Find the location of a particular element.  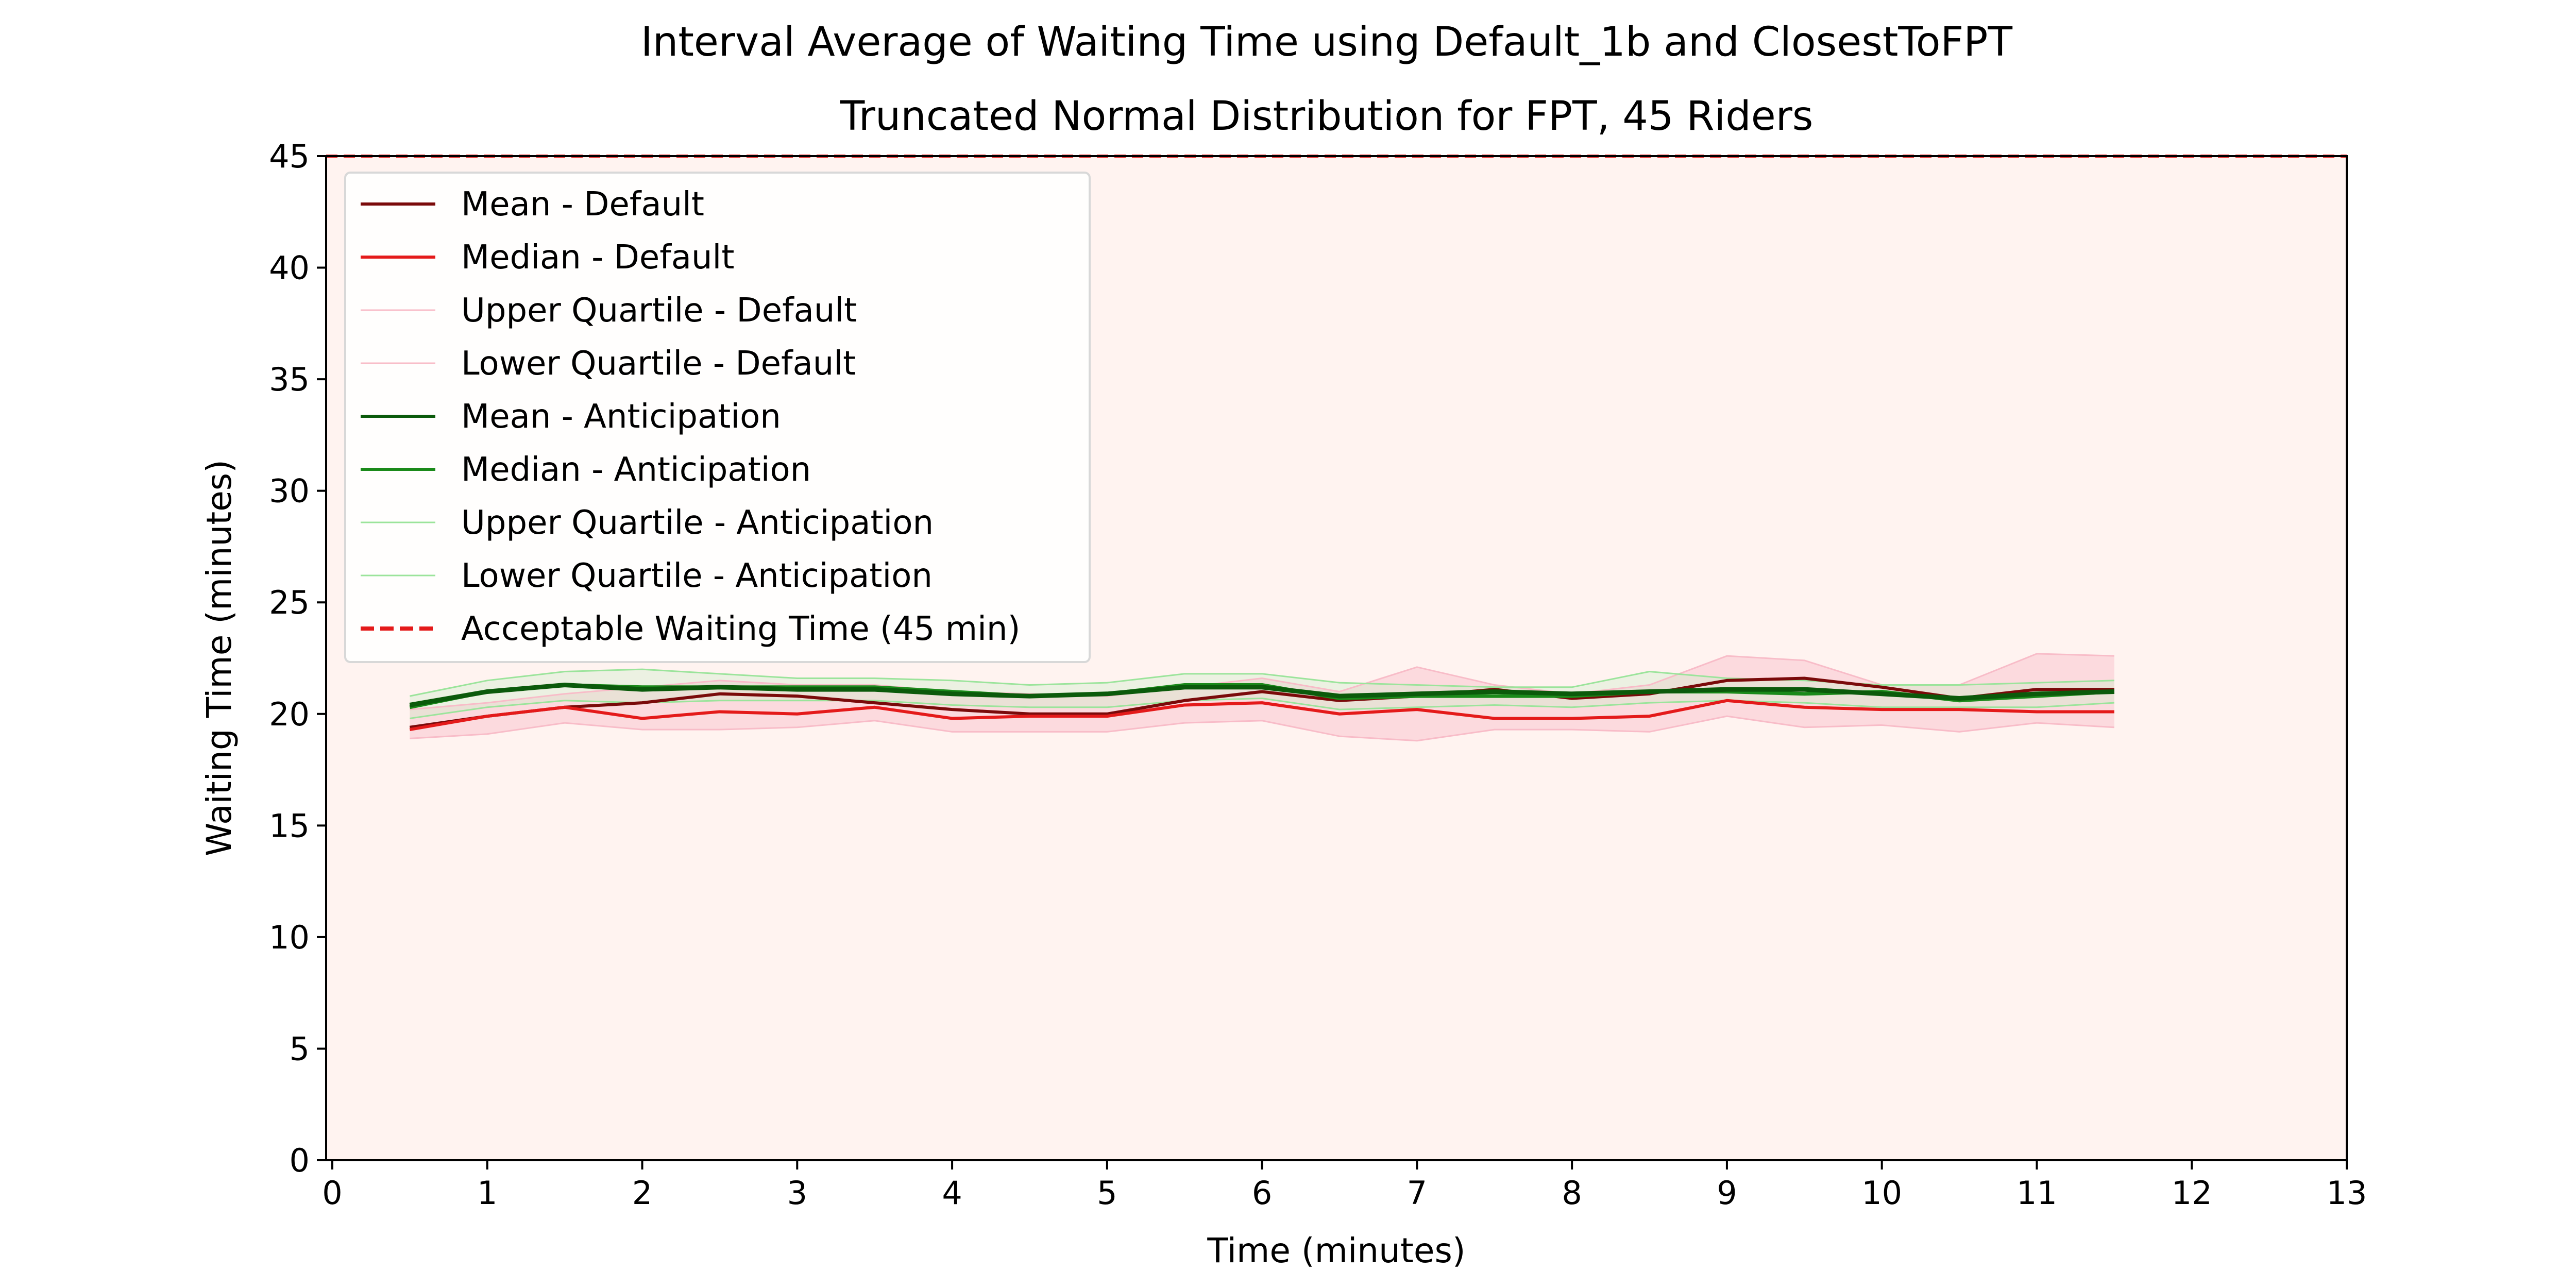

x-tick-label: 11 is located at coordinates (2036, 1193).